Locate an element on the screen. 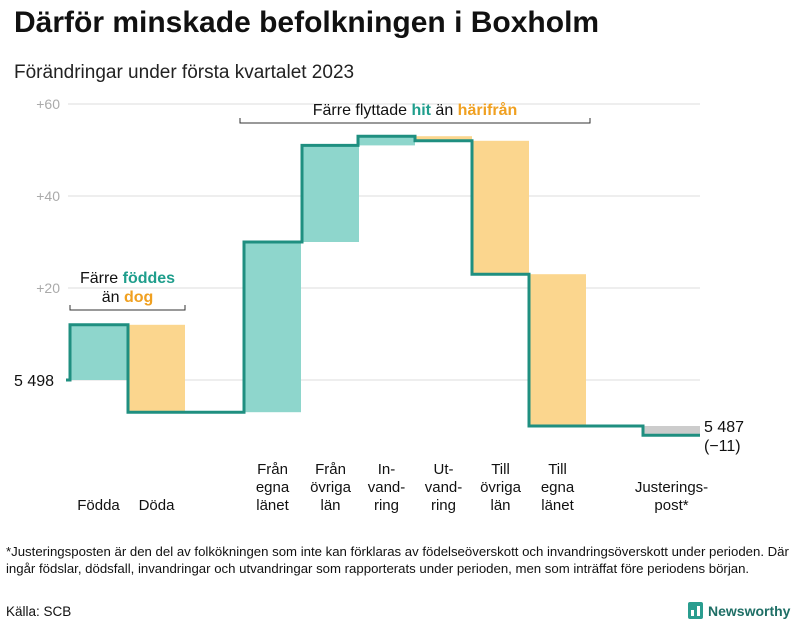 The width and height of the screenshot is (800, 625). category-label: Justerings- is located at coordinates (671, 487).